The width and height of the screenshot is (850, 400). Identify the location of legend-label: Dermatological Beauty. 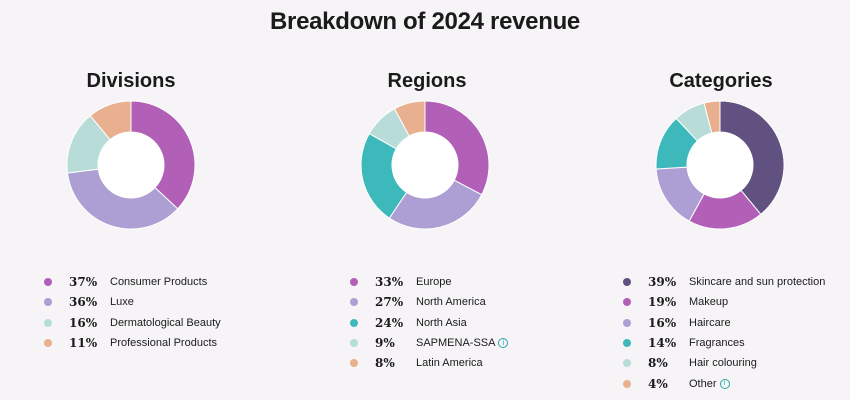
(165, 322).